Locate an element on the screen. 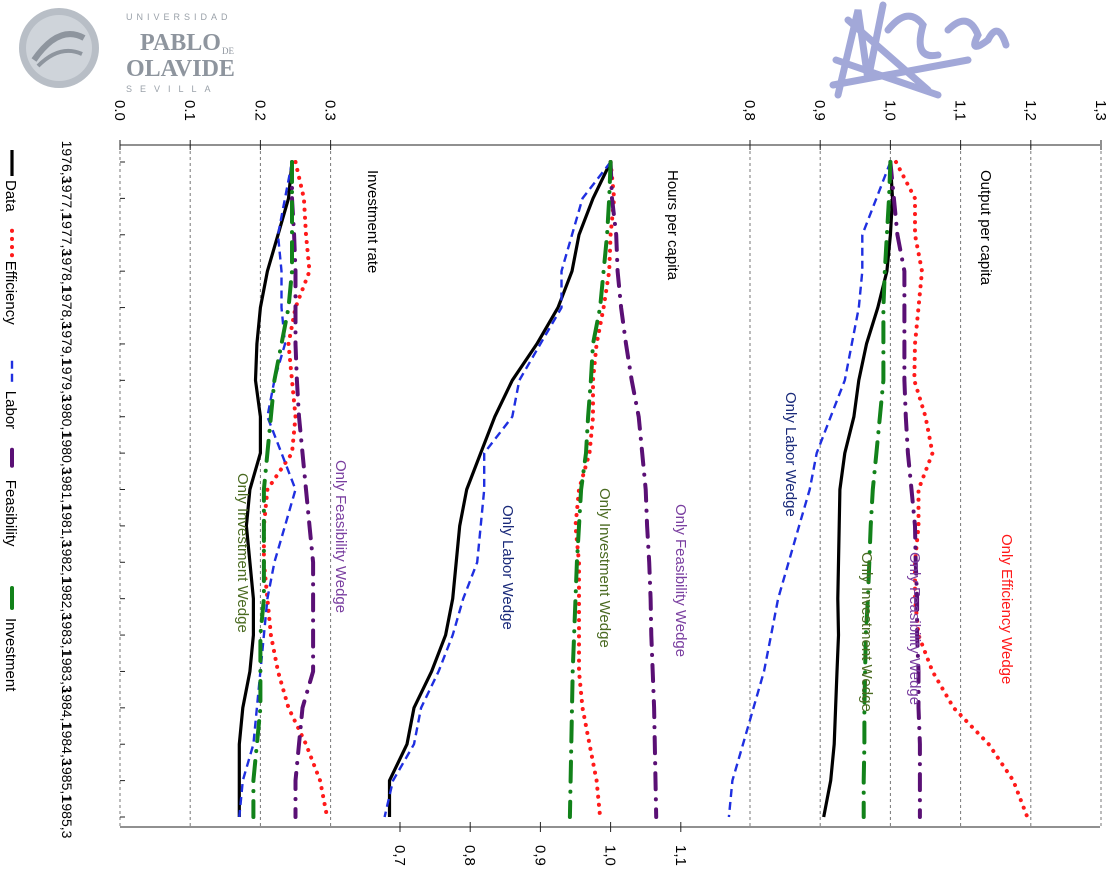 This screenshot has width=1118, height=879. value-tick-label: 1,3 is located at coordinates (1100, 110).